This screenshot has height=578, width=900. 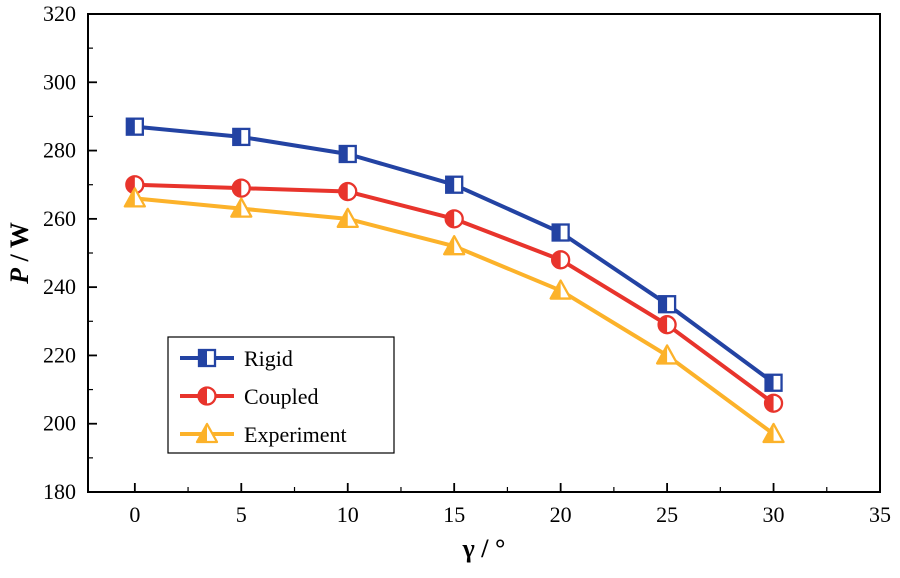 What do you see at coordinates (59, 354) in the screenshot?
I see `y-tick-label: 220` at bounding box center [59, 354].